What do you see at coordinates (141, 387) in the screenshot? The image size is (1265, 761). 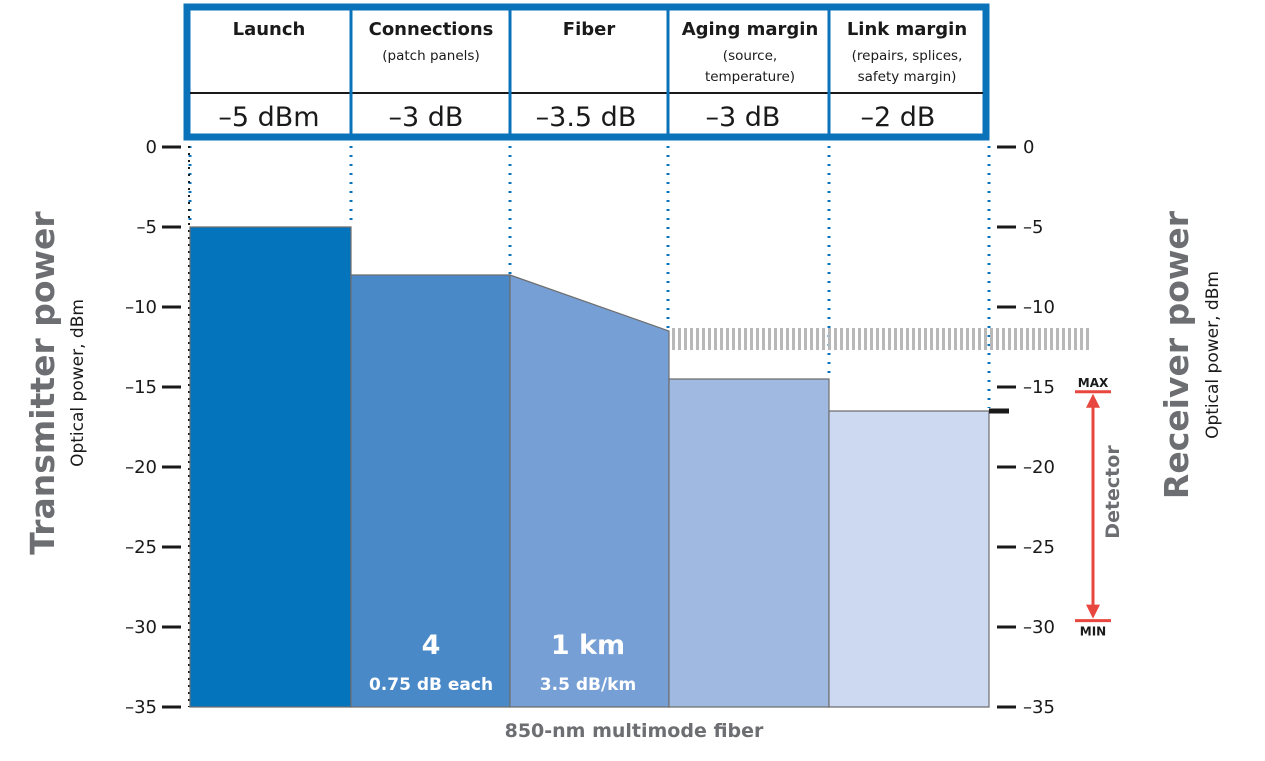 I see `left-tick-label: –15` at bounding box center [141, 387].